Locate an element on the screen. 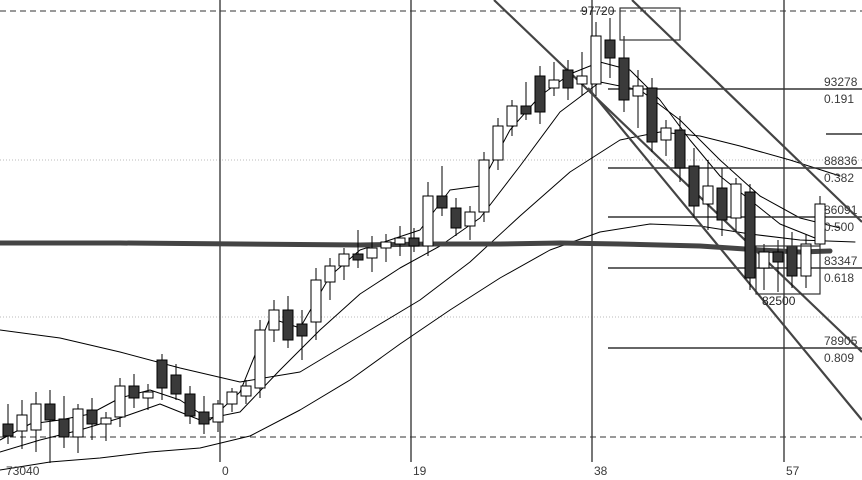  price-box is located at coordinates (788, 270).